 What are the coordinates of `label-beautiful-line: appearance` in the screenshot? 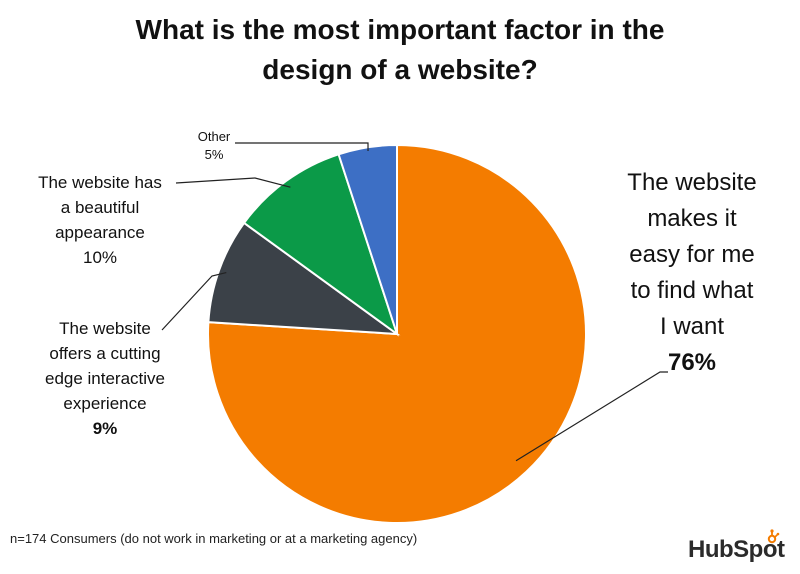 It's located at (100, 232).